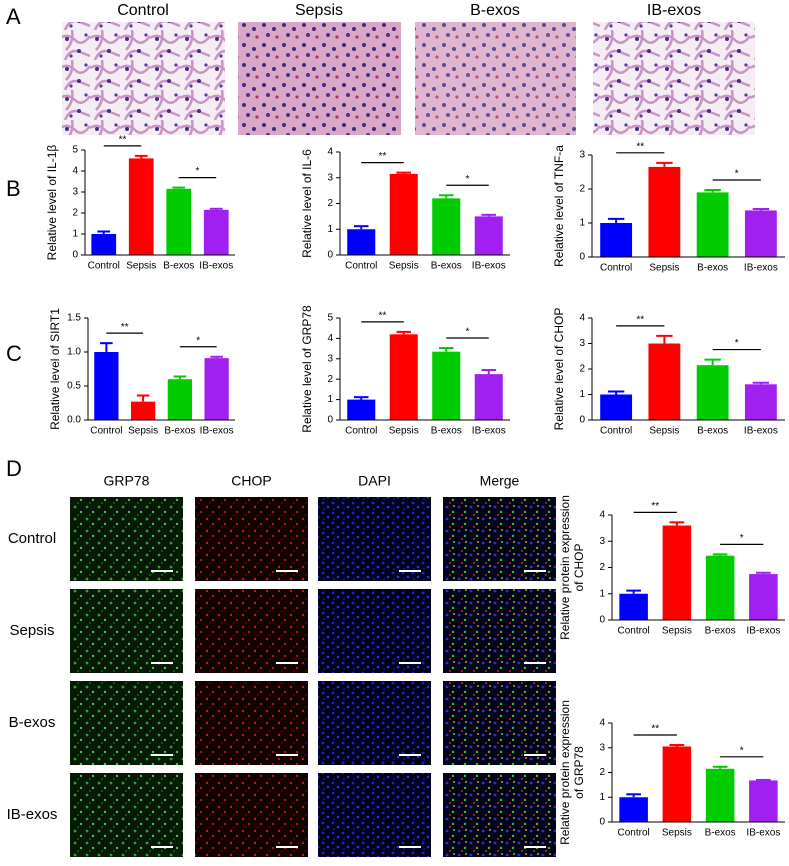  I want to click on panel-label: B, so click(13, 188).